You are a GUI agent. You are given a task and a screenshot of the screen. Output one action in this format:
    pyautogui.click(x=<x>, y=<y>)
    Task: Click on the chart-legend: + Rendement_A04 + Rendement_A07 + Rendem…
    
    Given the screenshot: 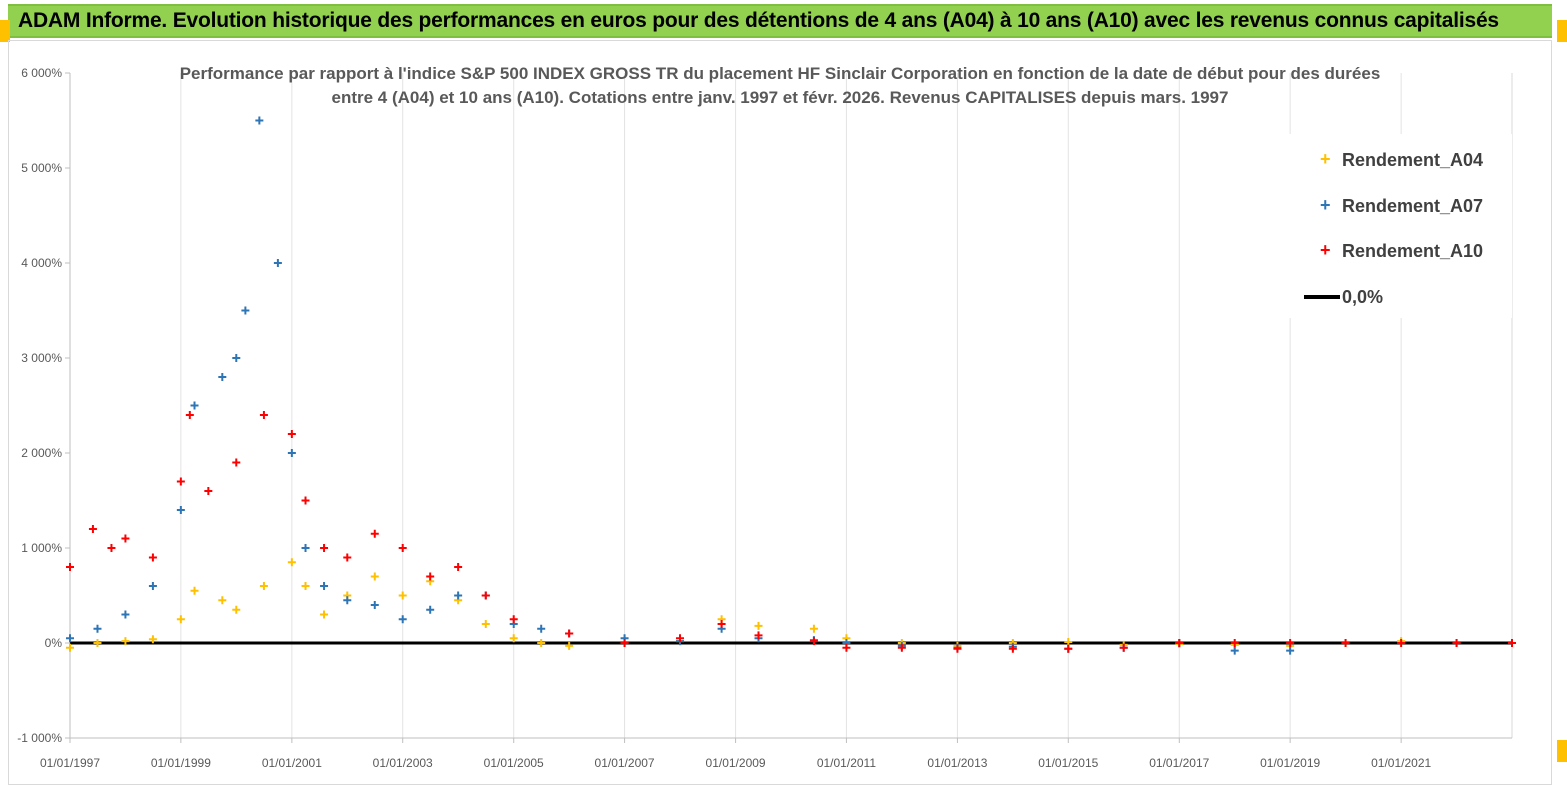 What is the action you would take?
    pyautogui.click(x=1396, y=226)
    